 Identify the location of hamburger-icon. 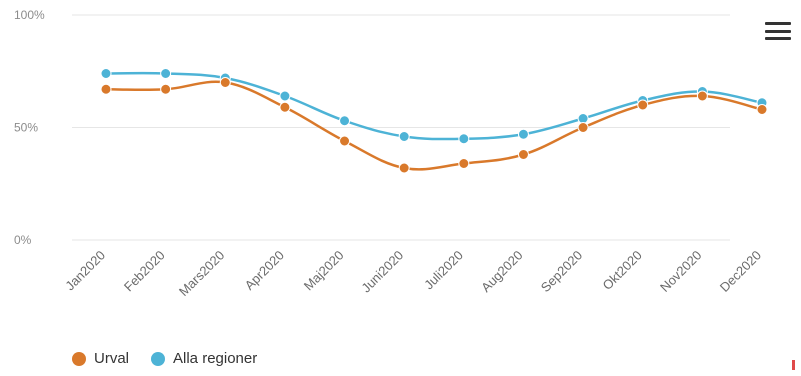
(778, 23).